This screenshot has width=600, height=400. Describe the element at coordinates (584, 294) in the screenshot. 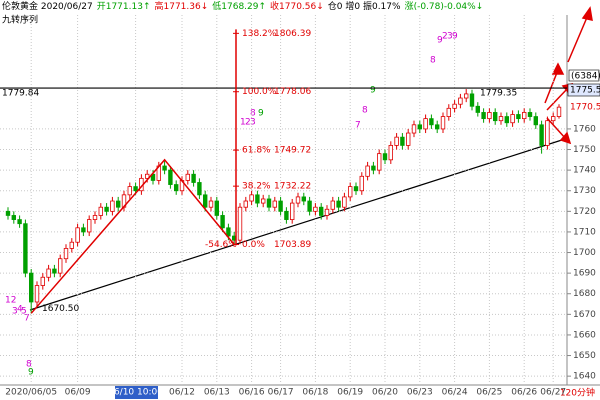

I see `y-tick-label: 1680` at that location.